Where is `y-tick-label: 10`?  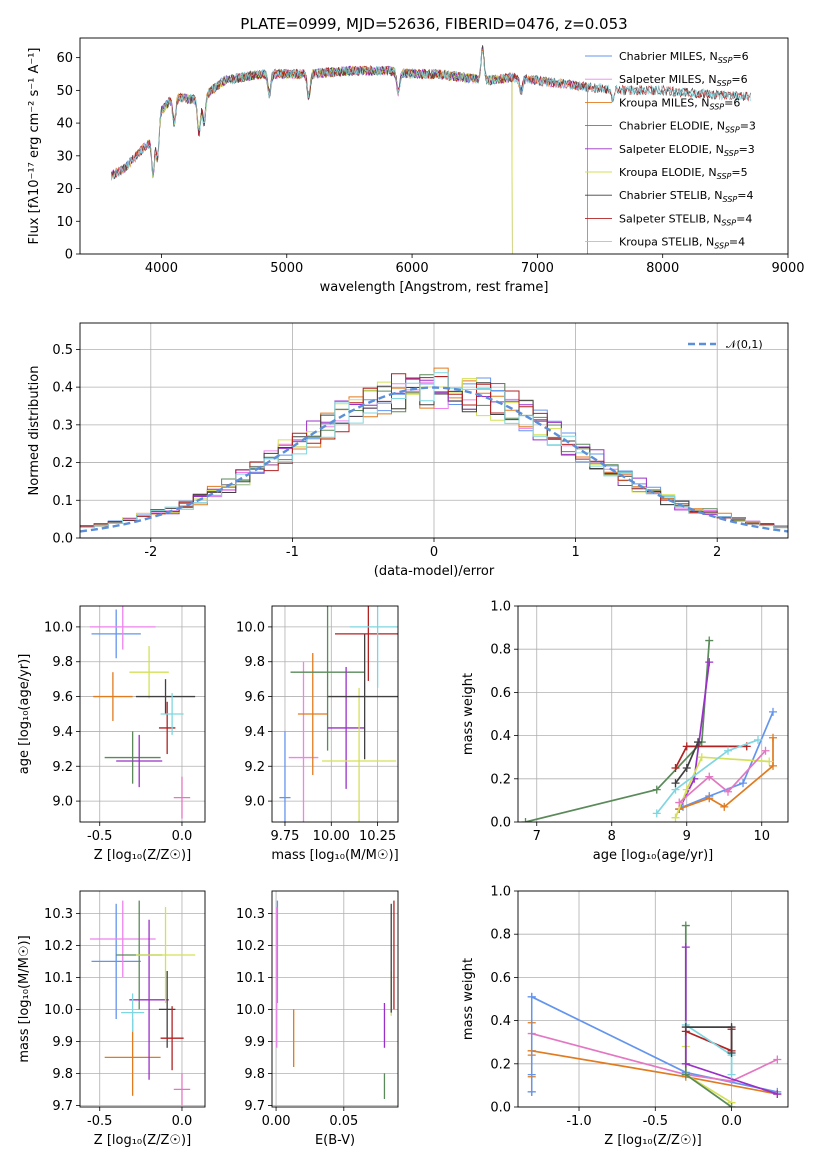
y-tick-label: 10 is located at coordinates (64, 222).